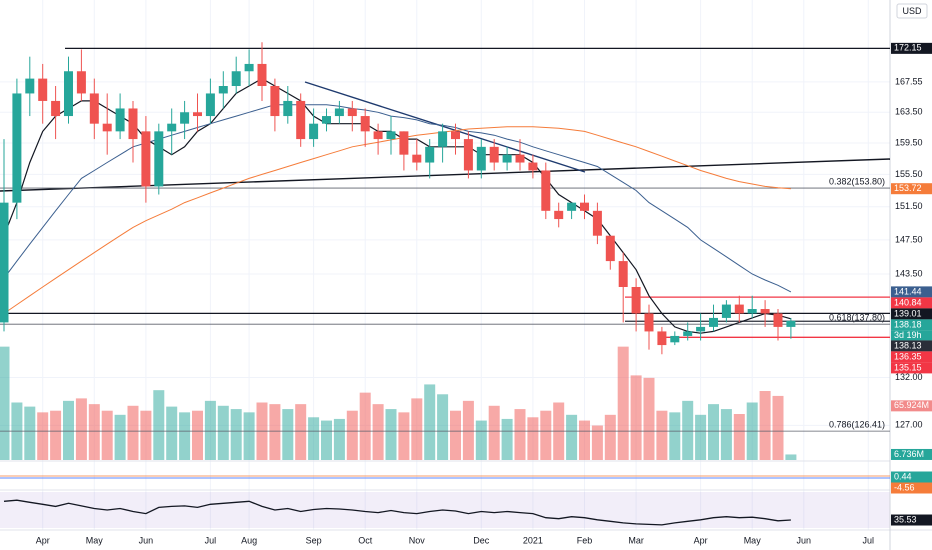  What do you see at coordinates (909, 377) in the screenshot?
I see `y-tick-label: 132.00` at bounding box center [909, 377].